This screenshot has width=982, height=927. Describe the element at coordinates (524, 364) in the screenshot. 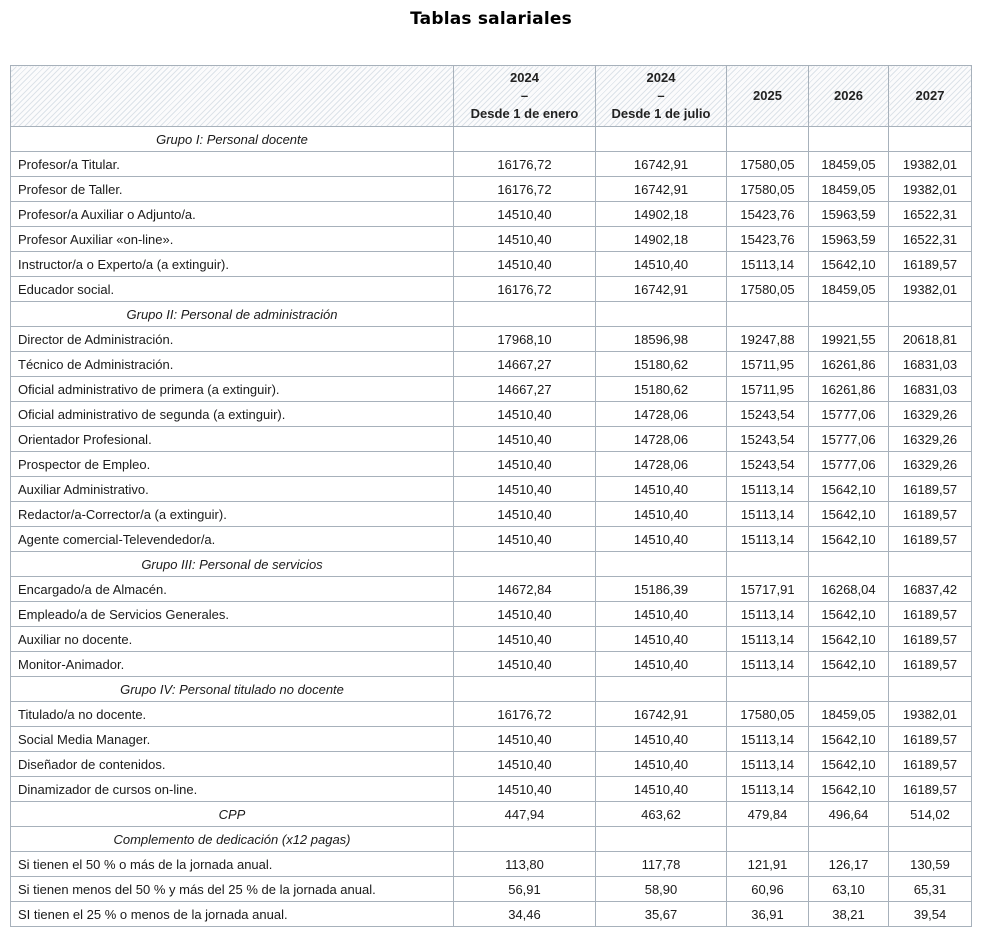

I see `value-cell: 14667,27` at that location.